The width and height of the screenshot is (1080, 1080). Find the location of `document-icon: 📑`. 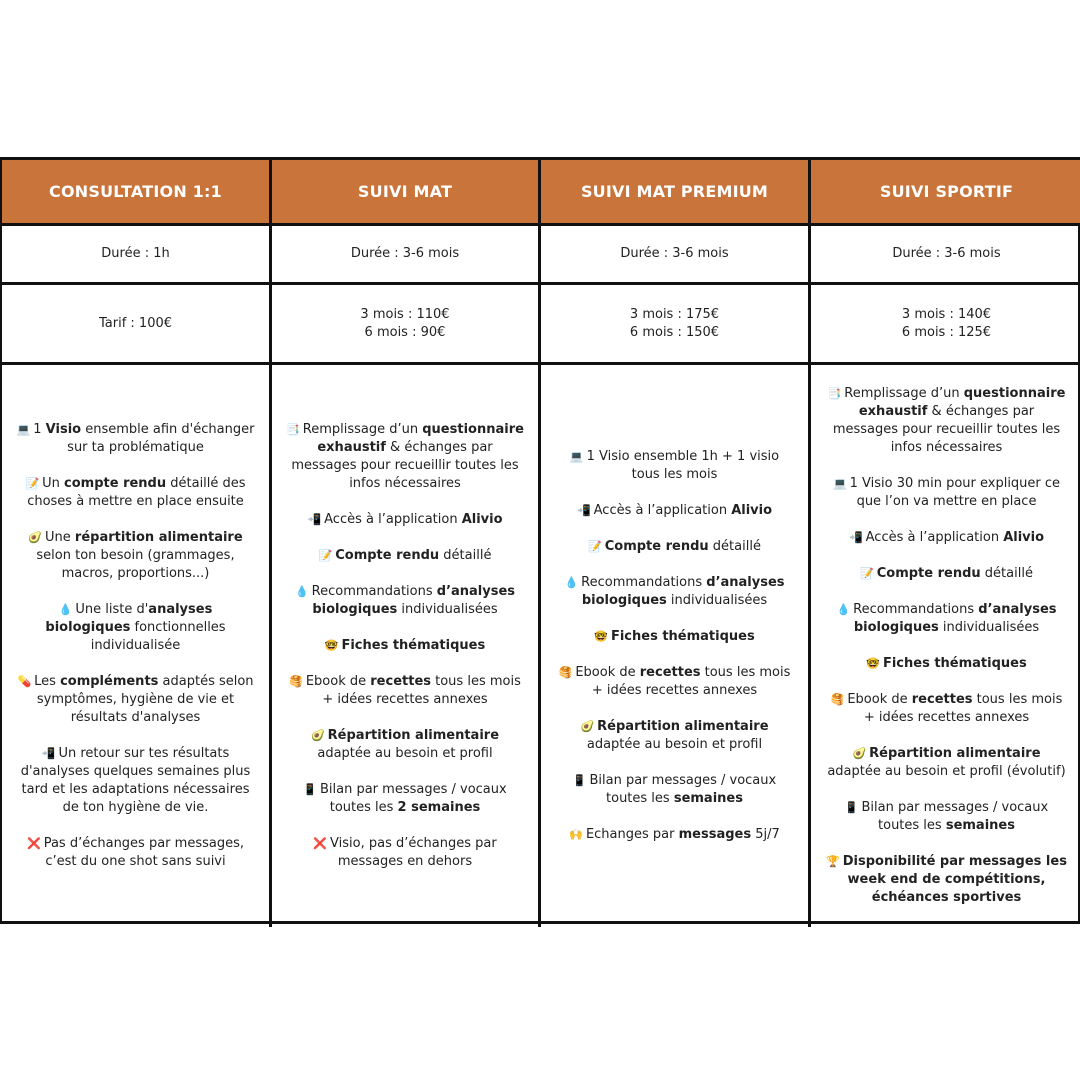

document-icon: 📑 is located at coordinates (834, 393).